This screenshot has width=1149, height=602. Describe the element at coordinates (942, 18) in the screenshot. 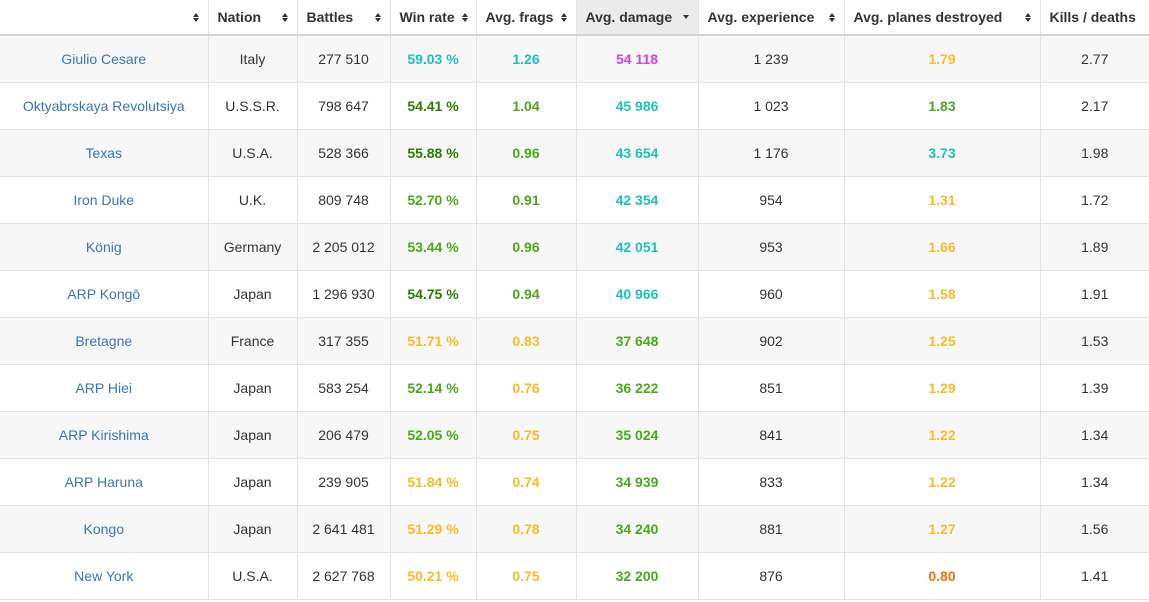

I see `column-header-planes: Avg. planes destroyed` at that location.